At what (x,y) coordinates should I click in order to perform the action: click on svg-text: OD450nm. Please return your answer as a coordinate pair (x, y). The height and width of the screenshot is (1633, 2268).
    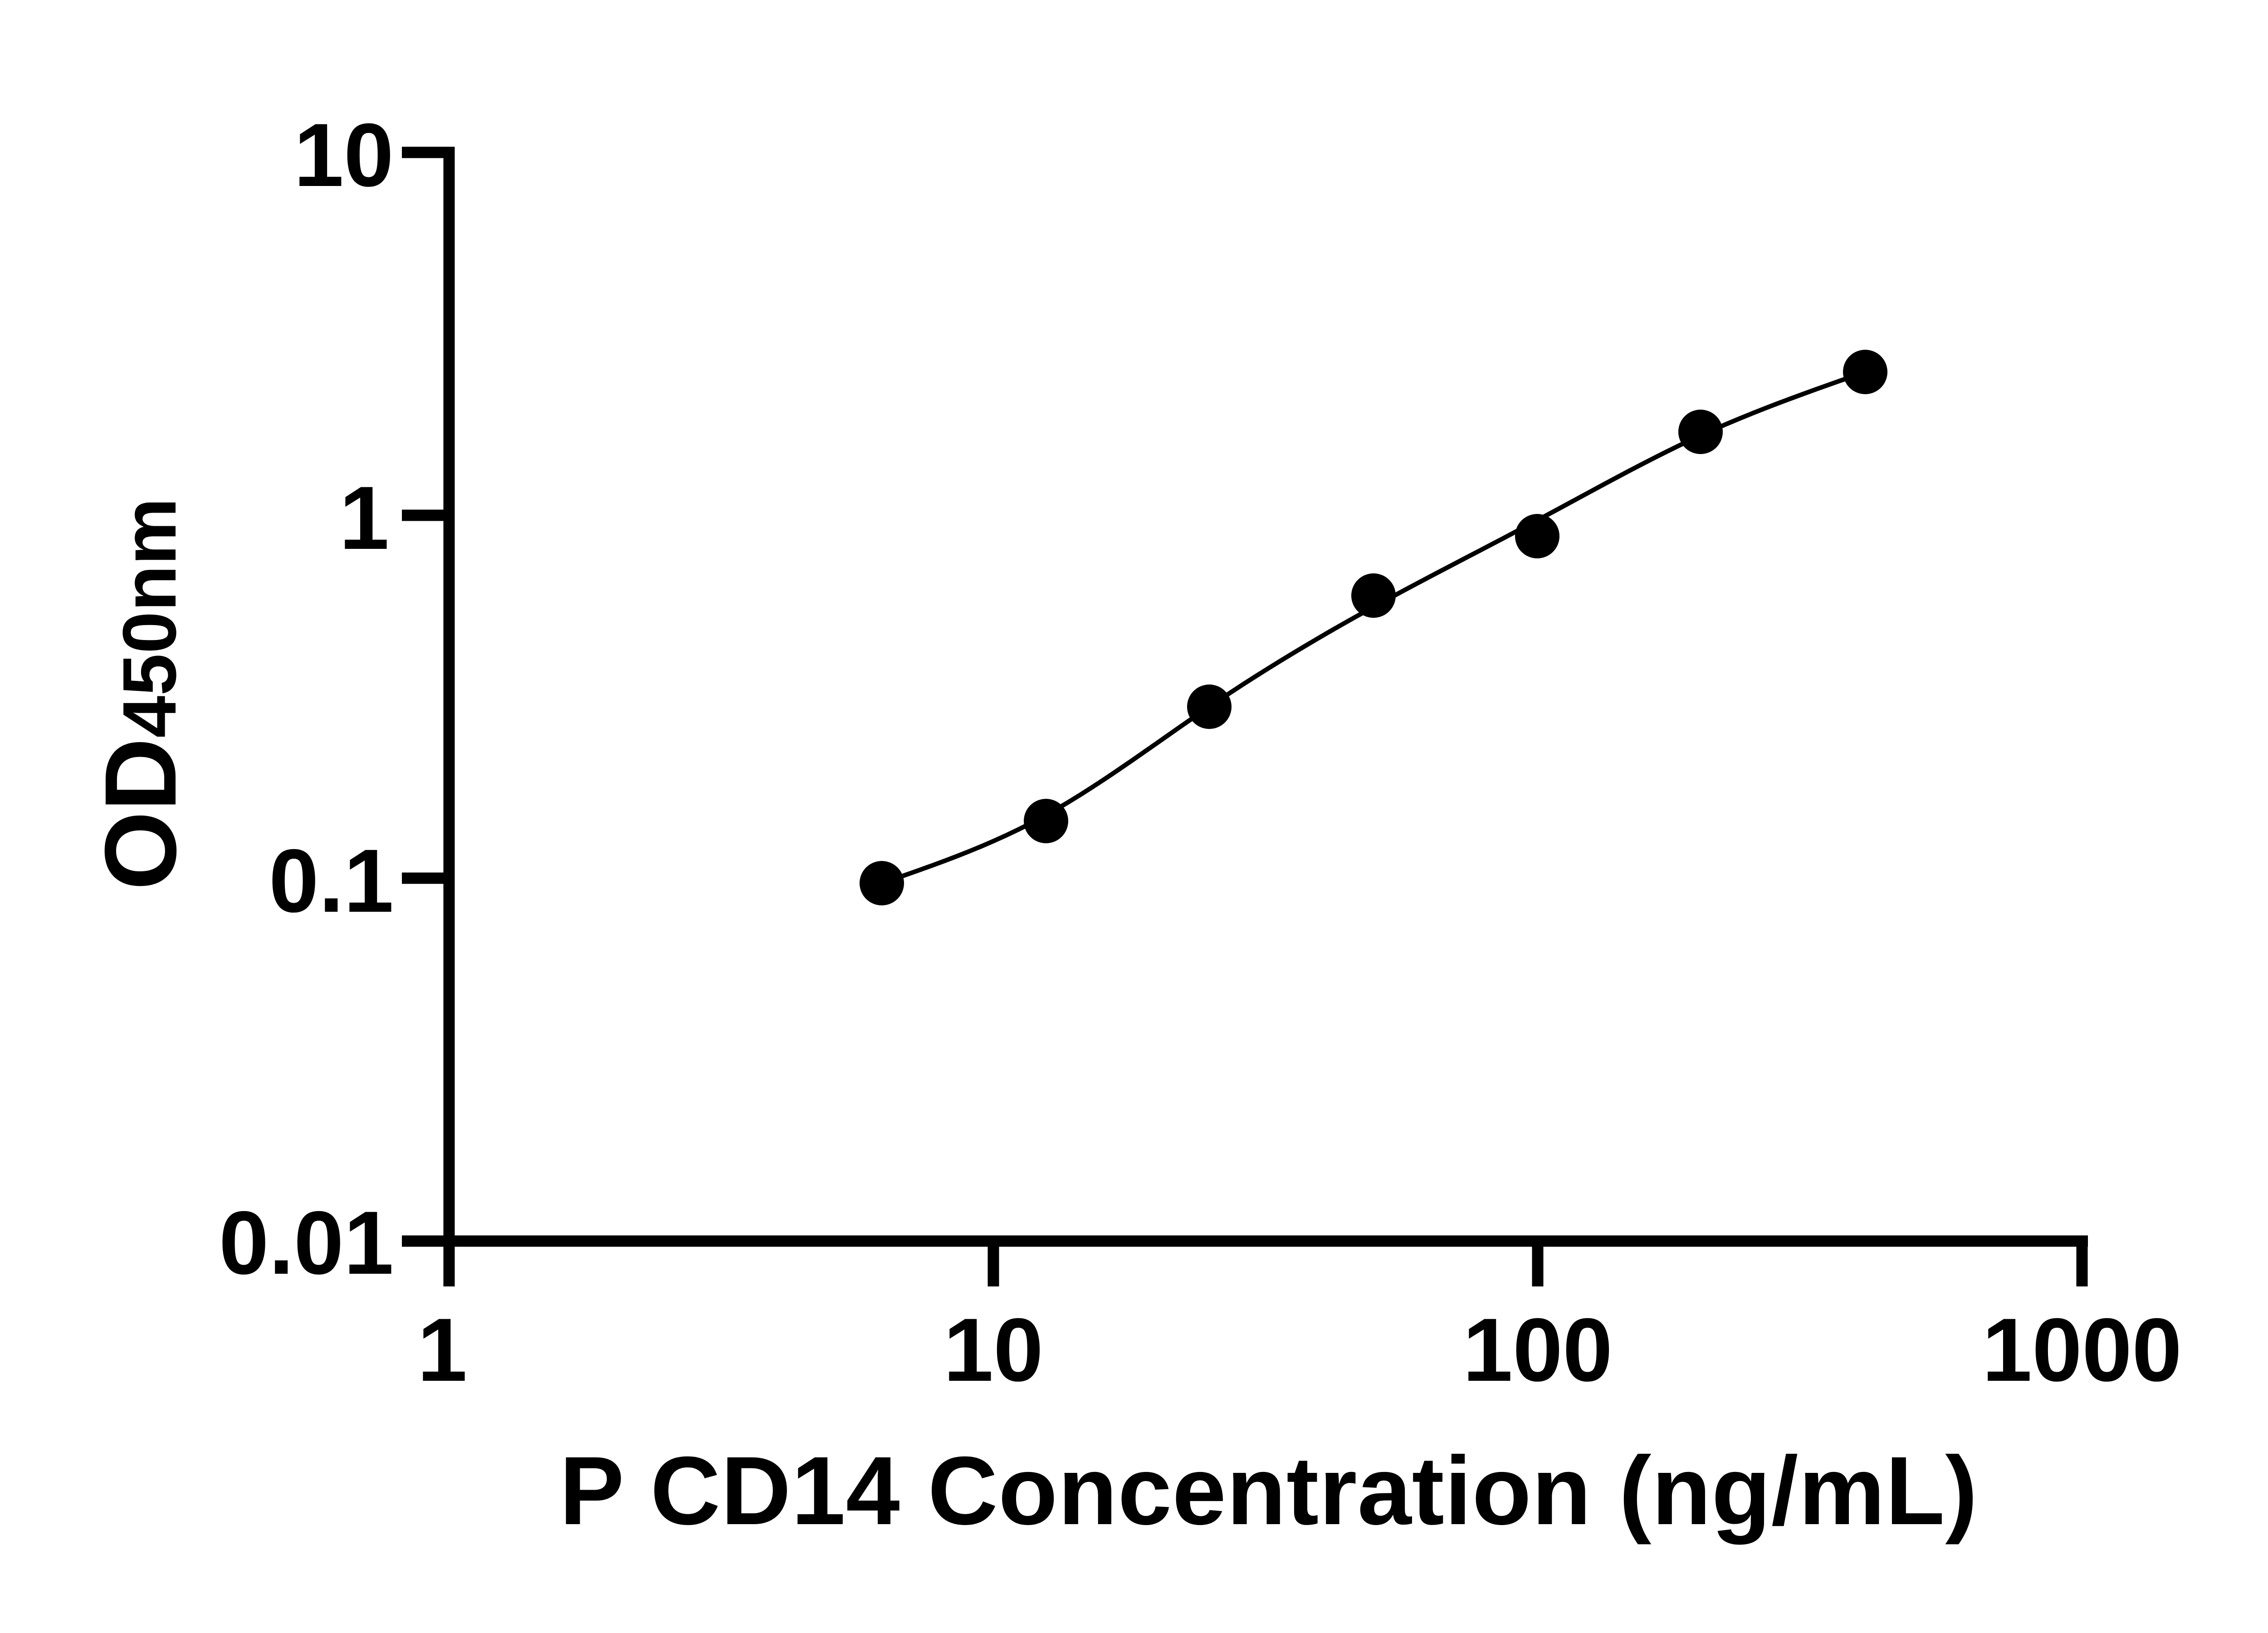
    Looking at the image, I should click on (140, 694).